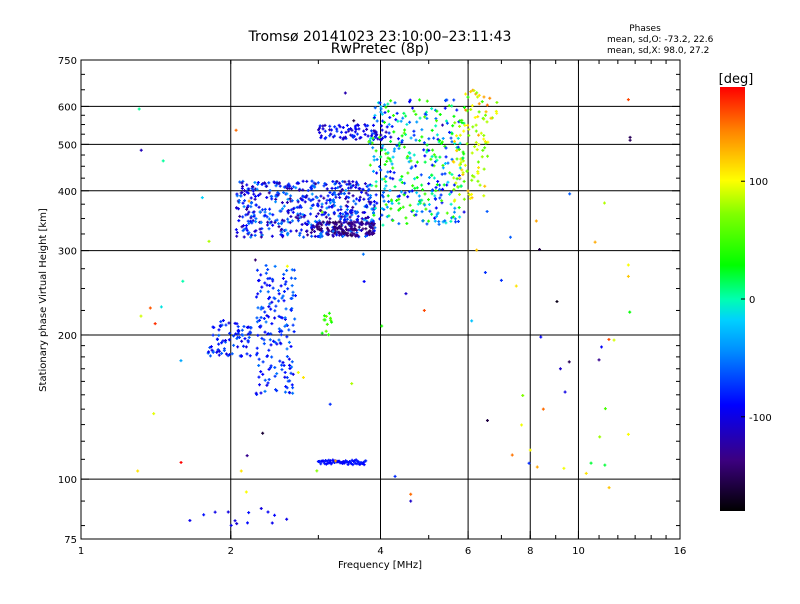 This screenshot has width=800, height=604. I want to click on x-axis-label: Frequency [MHz], so click(380, 565).